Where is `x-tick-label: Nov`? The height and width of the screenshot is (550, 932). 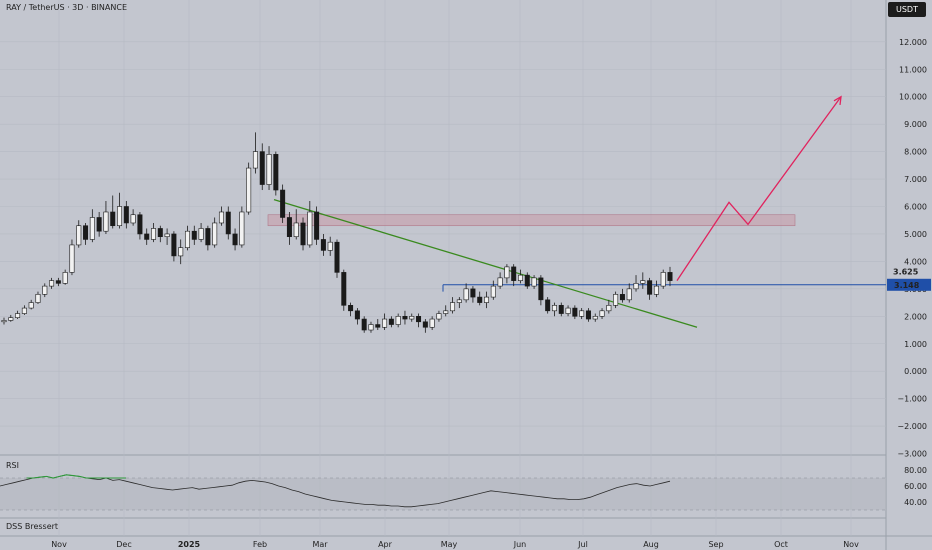 x-tick-label: Nov is located at coordinates (851, 544).